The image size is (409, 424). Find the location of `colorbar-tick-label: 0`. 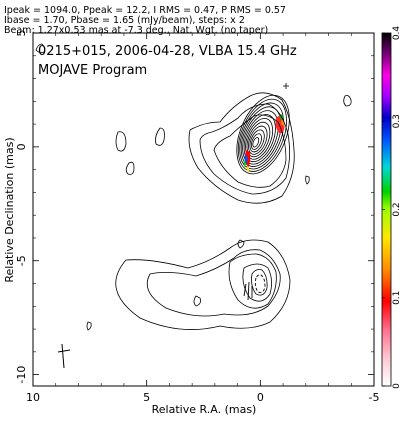

colorbar-tick-label: 0 is located at coordinates (397, 386).